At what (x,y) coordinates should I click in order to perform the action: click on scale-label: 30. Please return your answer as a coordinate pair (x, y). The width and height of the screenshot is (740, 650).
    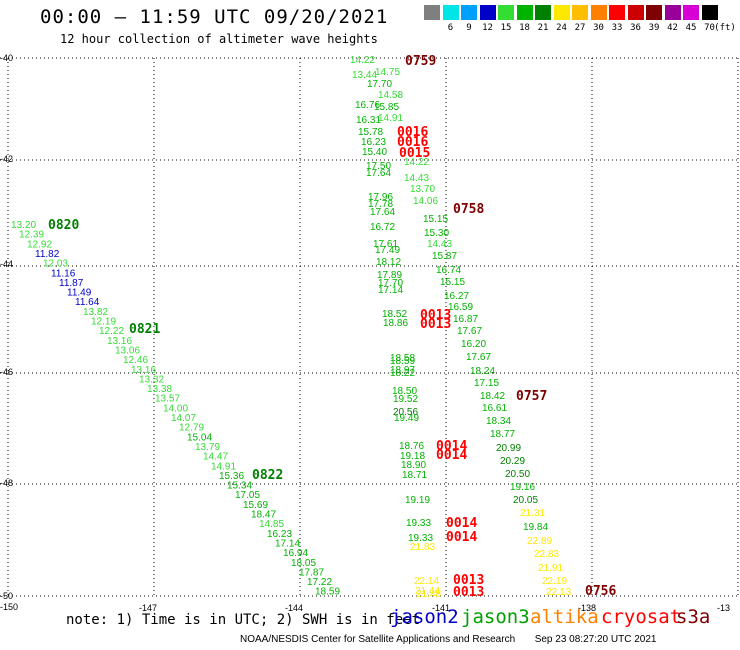
    Looking at the image, I should click on (598, 28).